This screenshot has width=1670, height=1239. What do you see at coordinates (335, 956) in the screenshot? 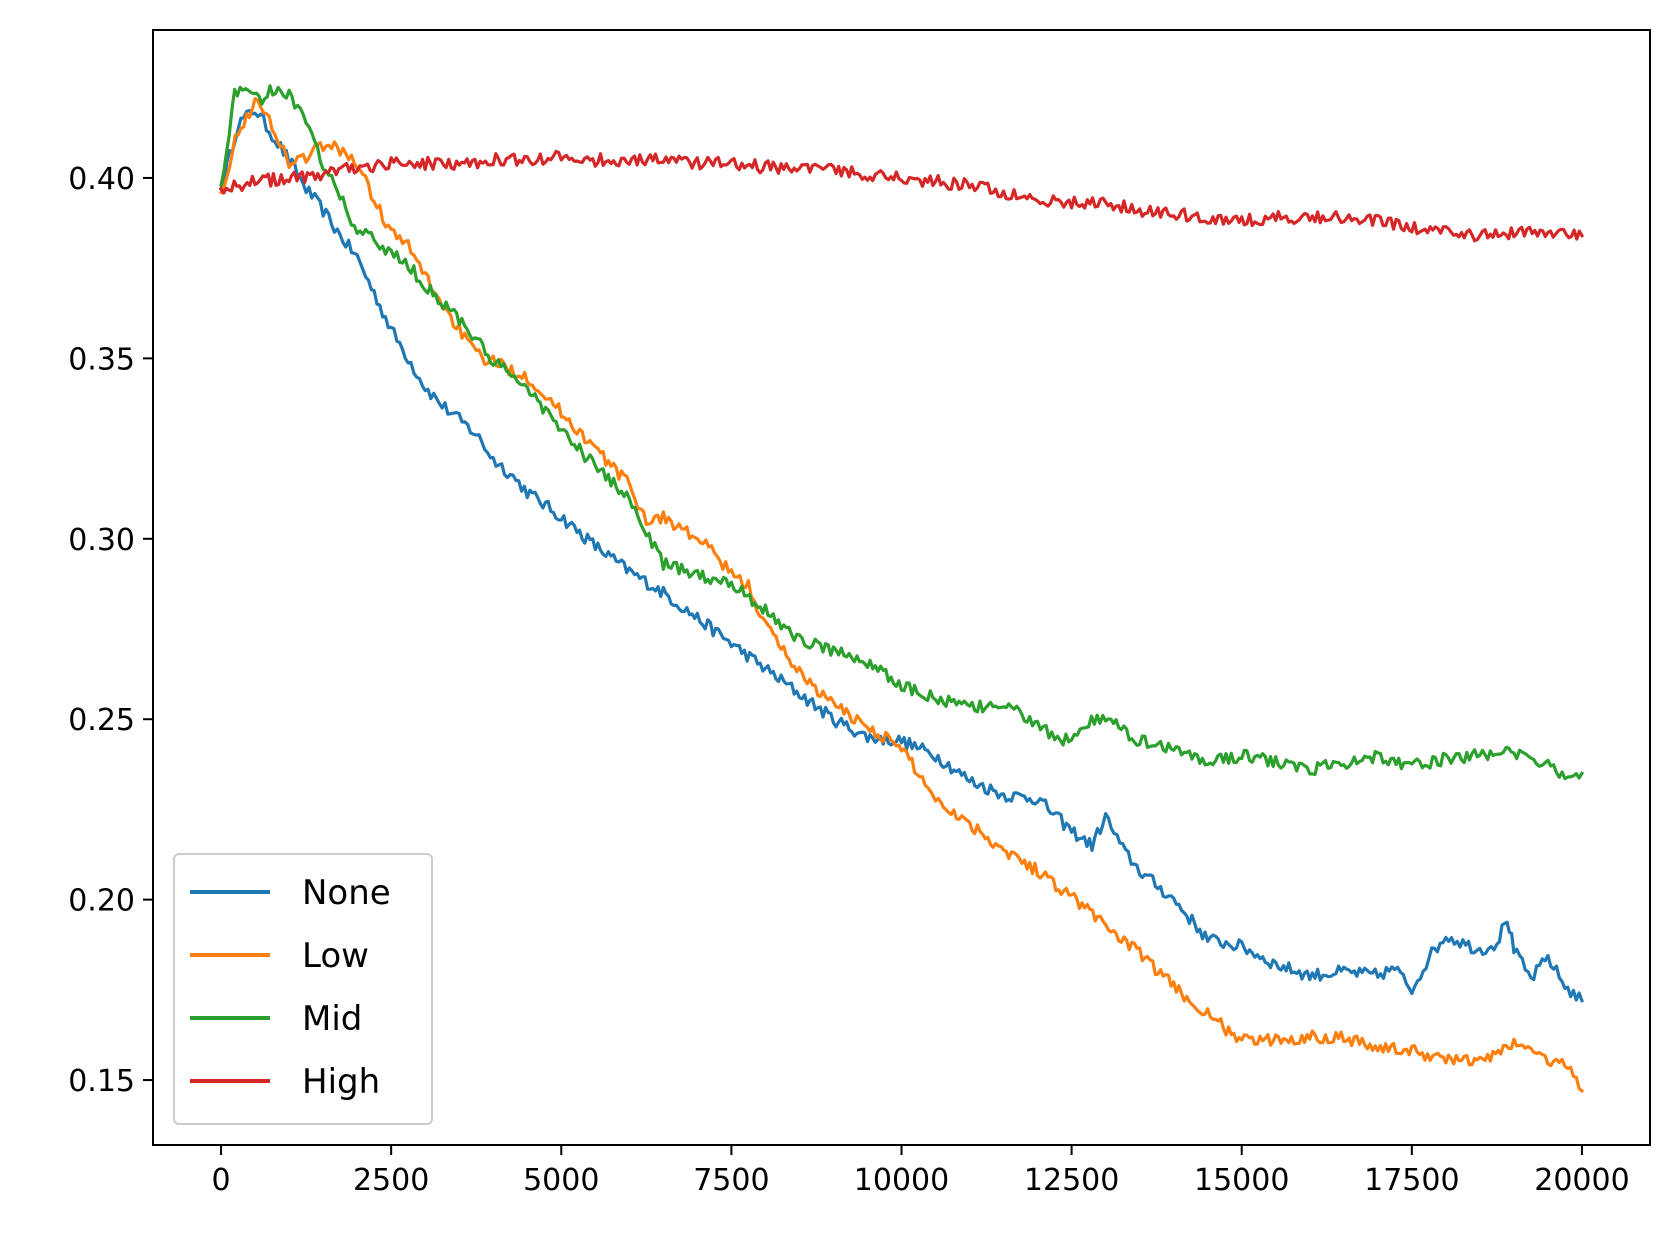
I see `legend-label-low: Low` at bounding box center [335, 956].